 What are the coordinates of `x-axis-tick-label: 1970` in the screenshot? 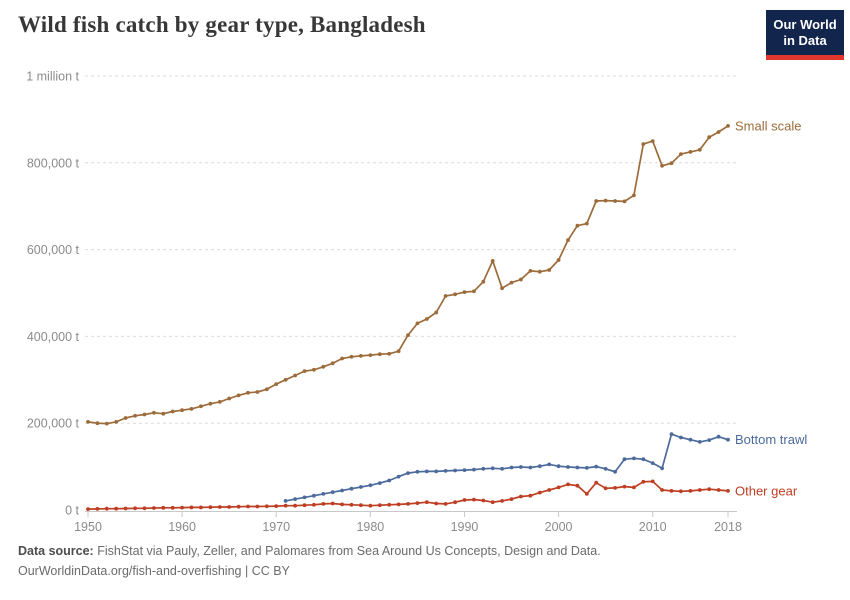 It's located at (276, 527).